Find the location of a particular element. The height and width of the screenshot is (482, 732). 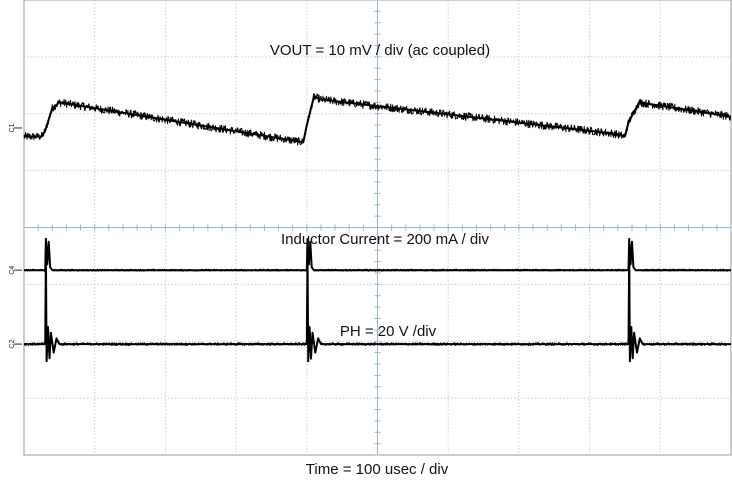

channel-labels: C1 C4 C2 is located at coordinates (15, 236).